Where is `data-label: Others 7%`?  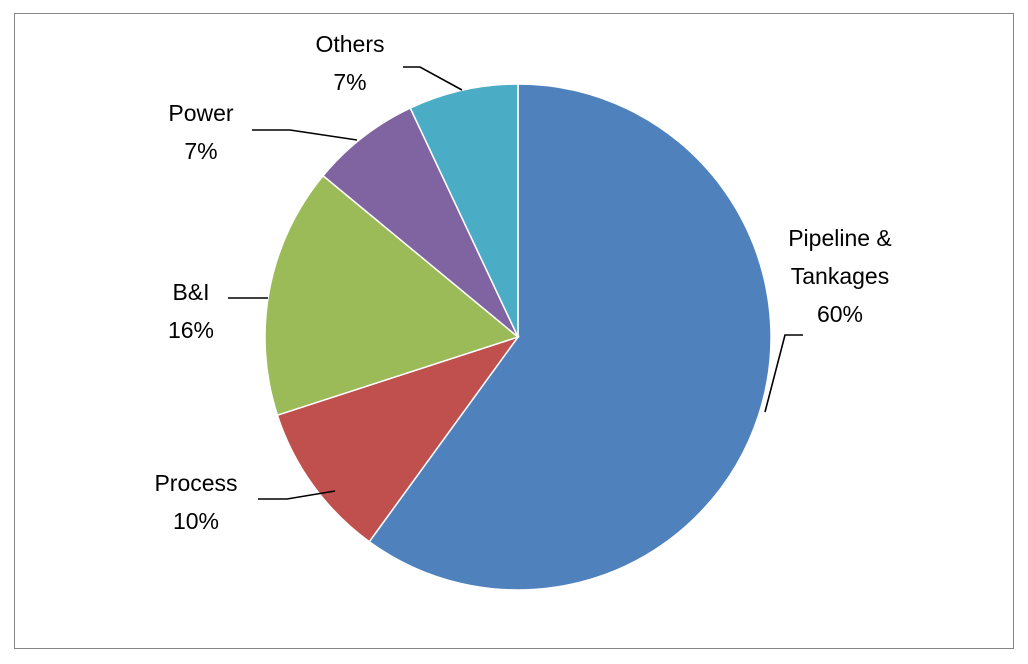
data-label: Others 7% is located at coordinates (349, 63).